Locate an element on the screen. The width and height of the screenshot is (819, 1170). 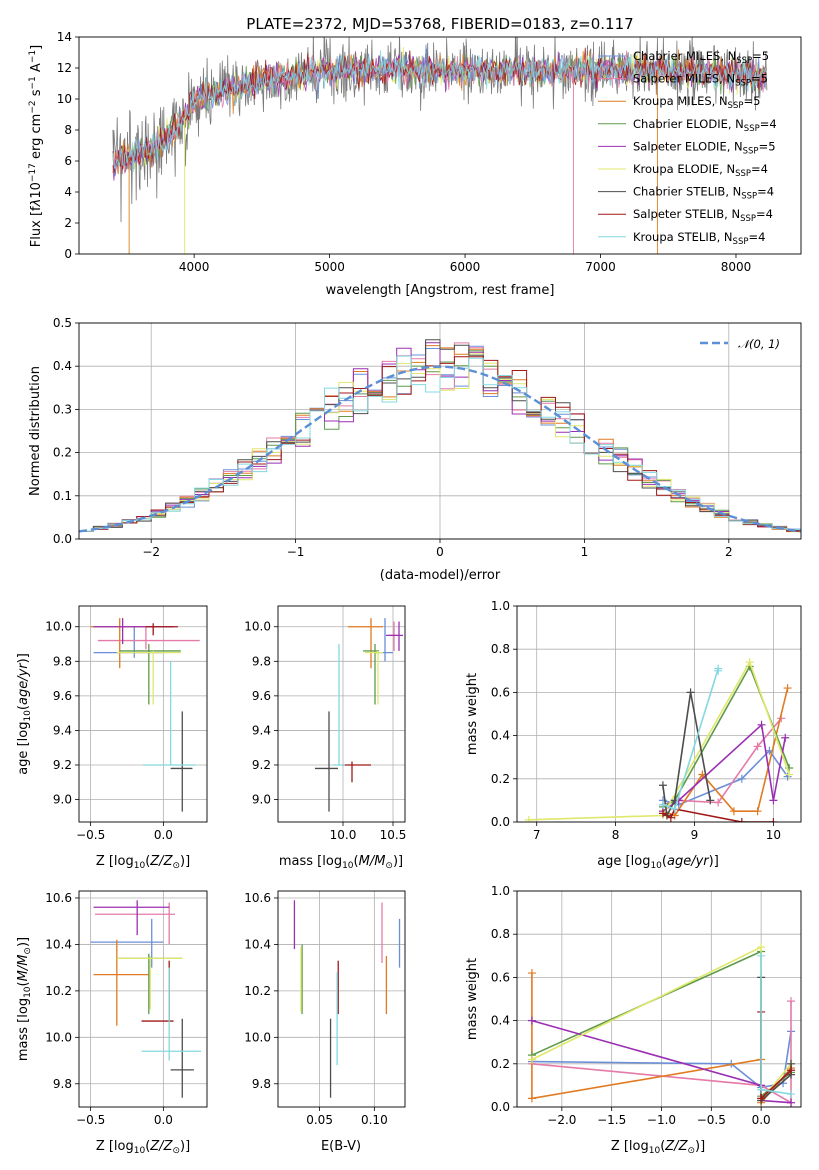
x-tick-label: −2 is located at coordinates (151, 552).